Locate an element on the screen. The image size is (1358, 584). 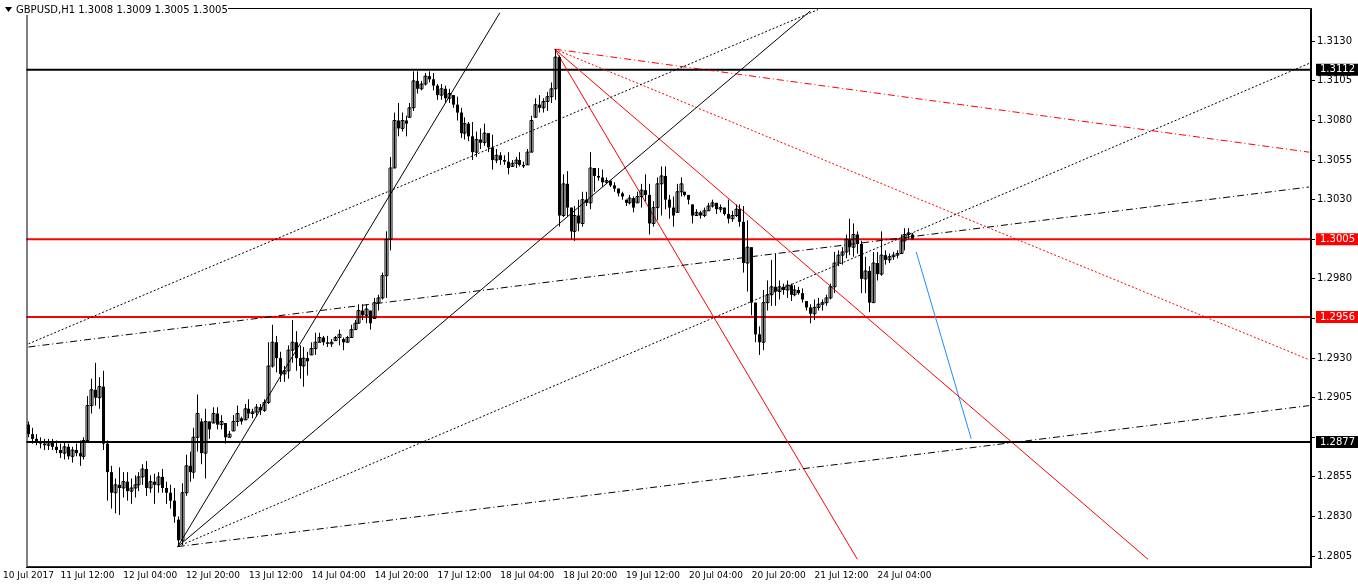
x-tick-label: 14 Jul 04:00 is located at coordinates (339, 574).